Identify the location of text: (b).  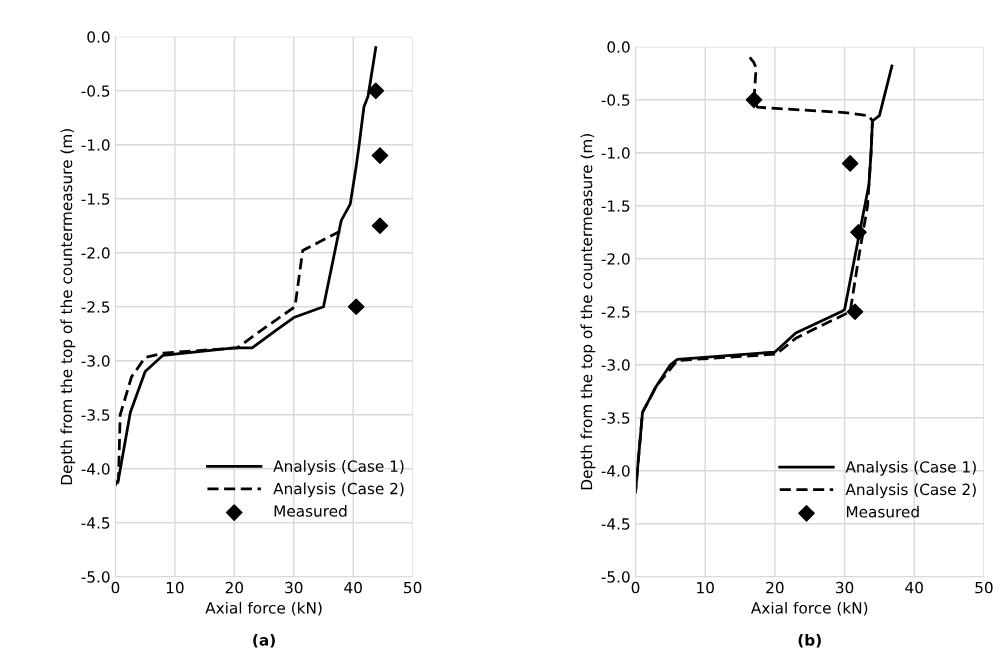
(809, 640).